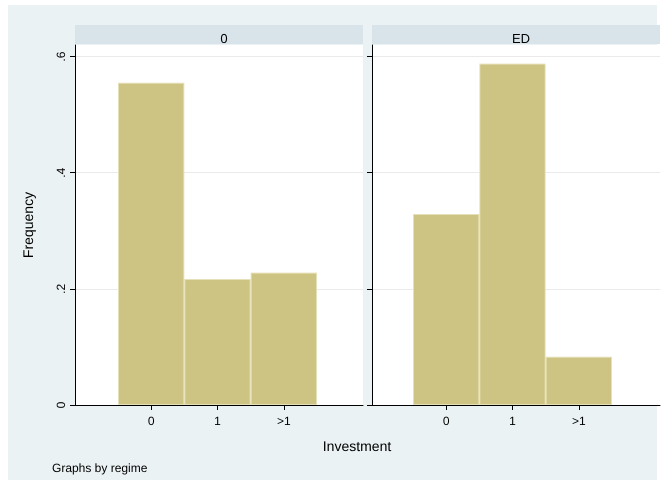 This screenshot has height=489, width=665. What do you see at coordinates (28, 225) in the screenshot?
I see `y-axis-title: Frequency` at bounding box center [28, 225].